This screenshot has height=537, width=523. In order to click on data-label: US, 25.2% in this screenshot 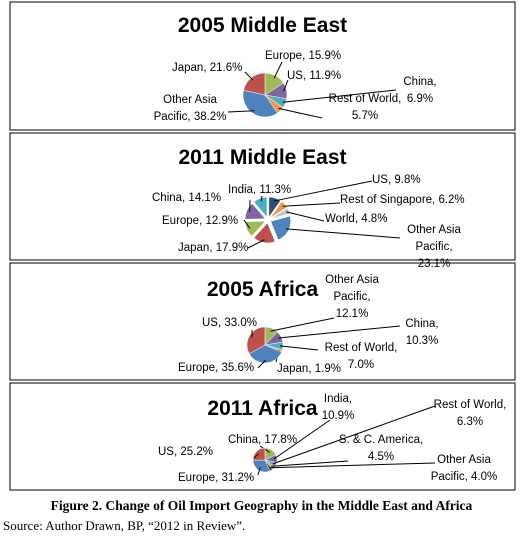, I will do `click(185, 452)`.